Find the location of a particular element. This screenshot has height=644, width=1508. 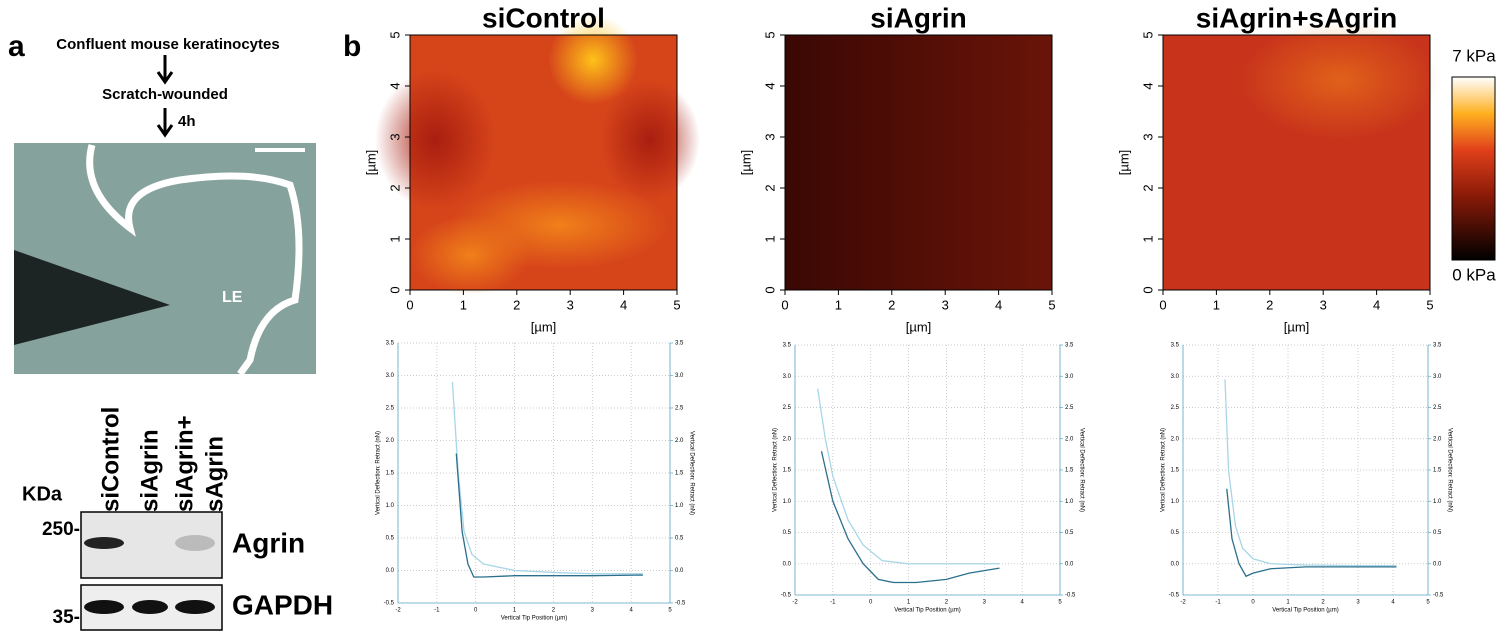

lane-label: siAgrin+ is located at coordinates (184, 463).